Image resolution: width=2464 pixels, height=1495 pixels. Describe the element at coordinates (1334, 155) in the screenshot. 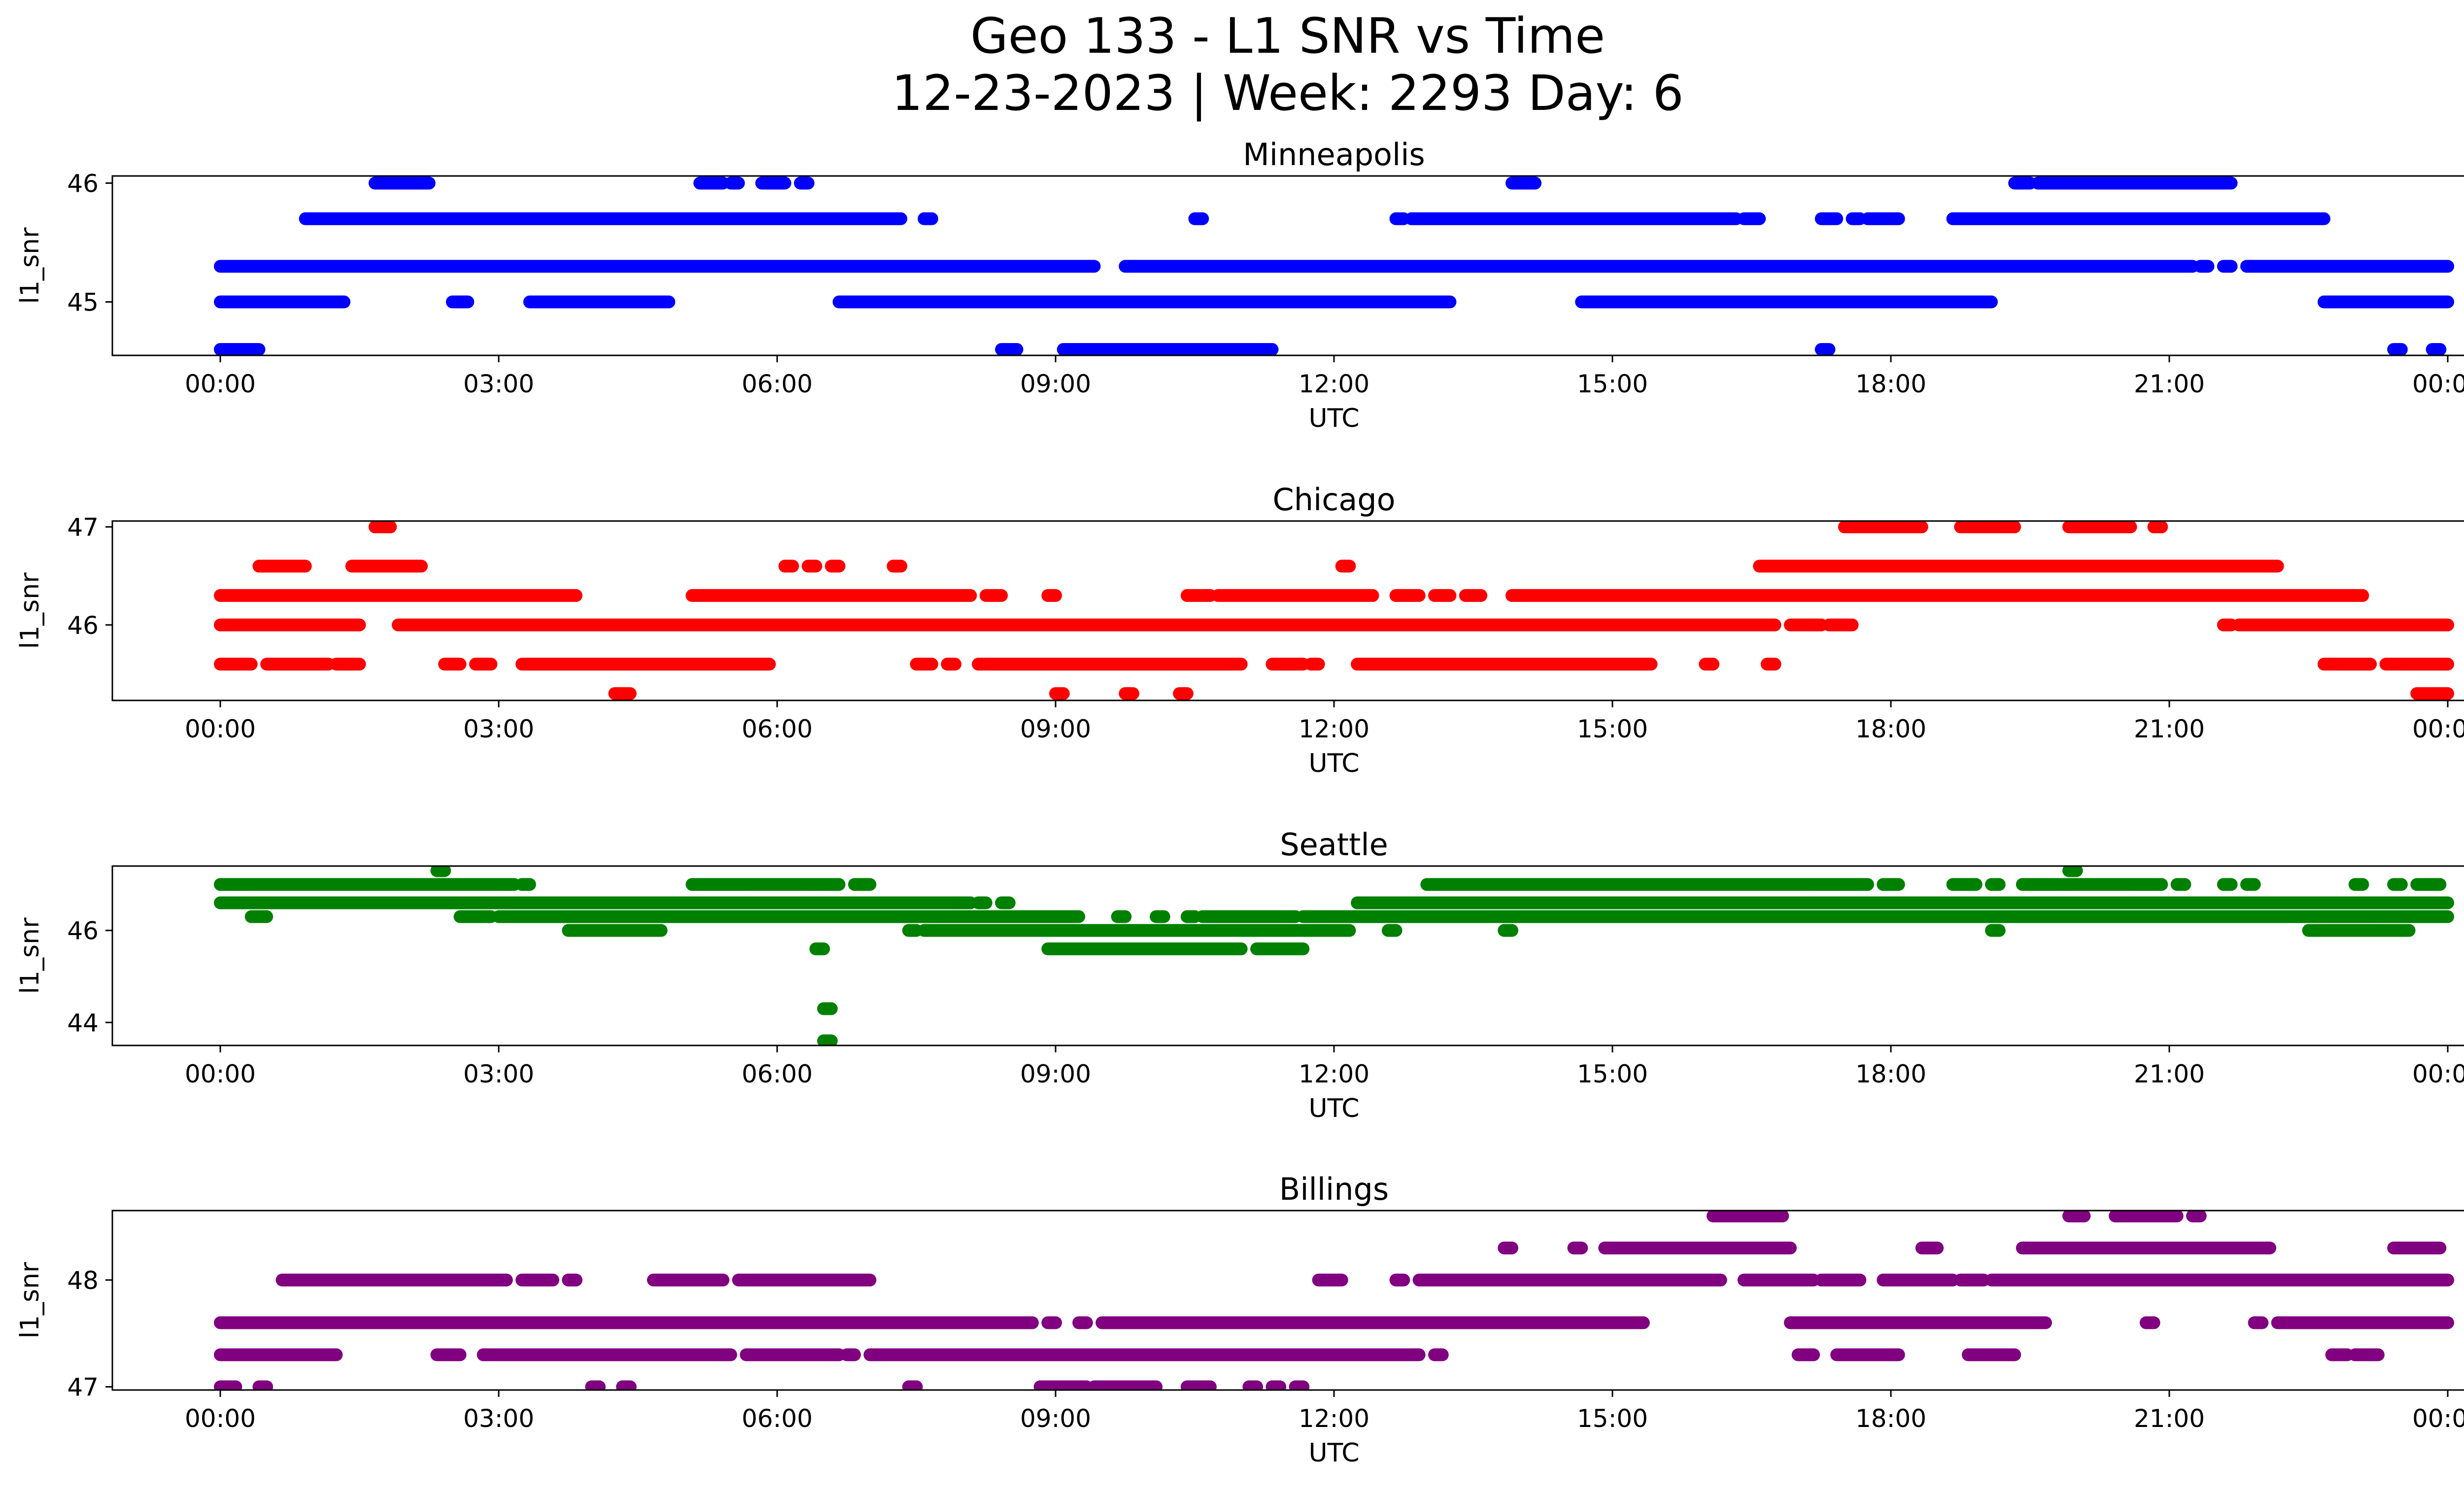

I see `subplot-title: Minneapolis` at that location.